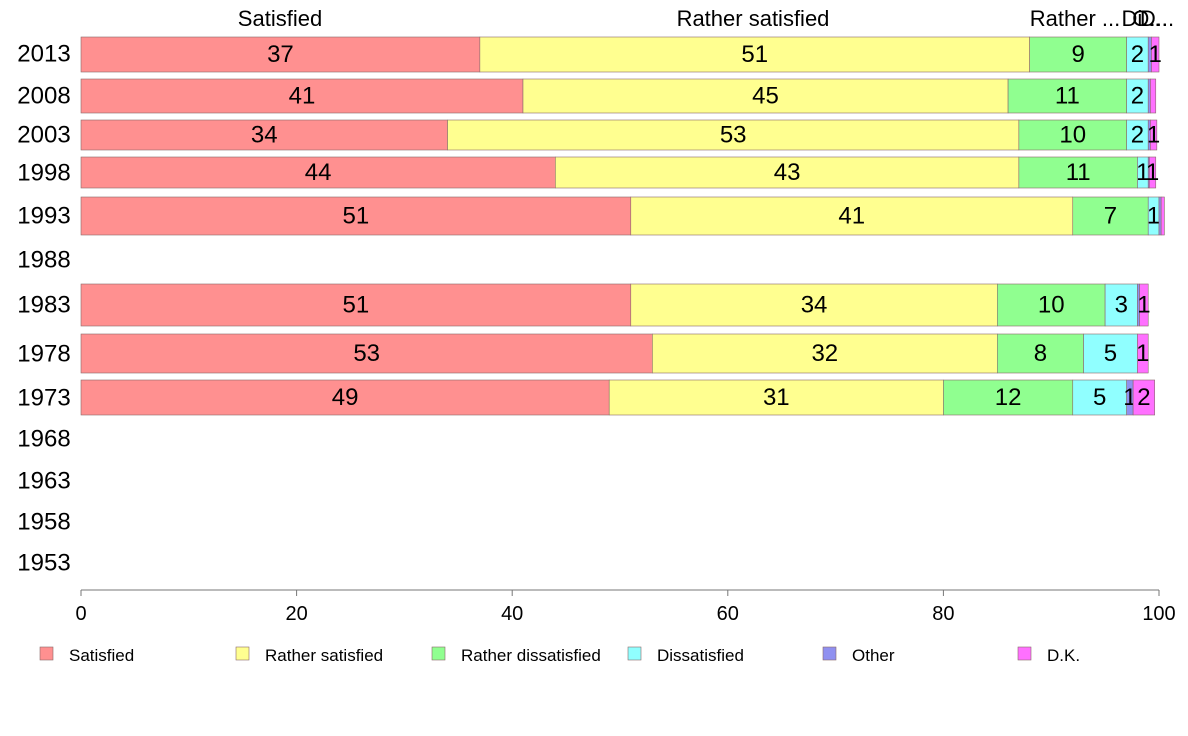 This screenshot has width=1188, height=736. What do you see at coordinates (943, 614) in the screenshot?
I see `x-tick-label: 80` at bounding box center [943, 614].